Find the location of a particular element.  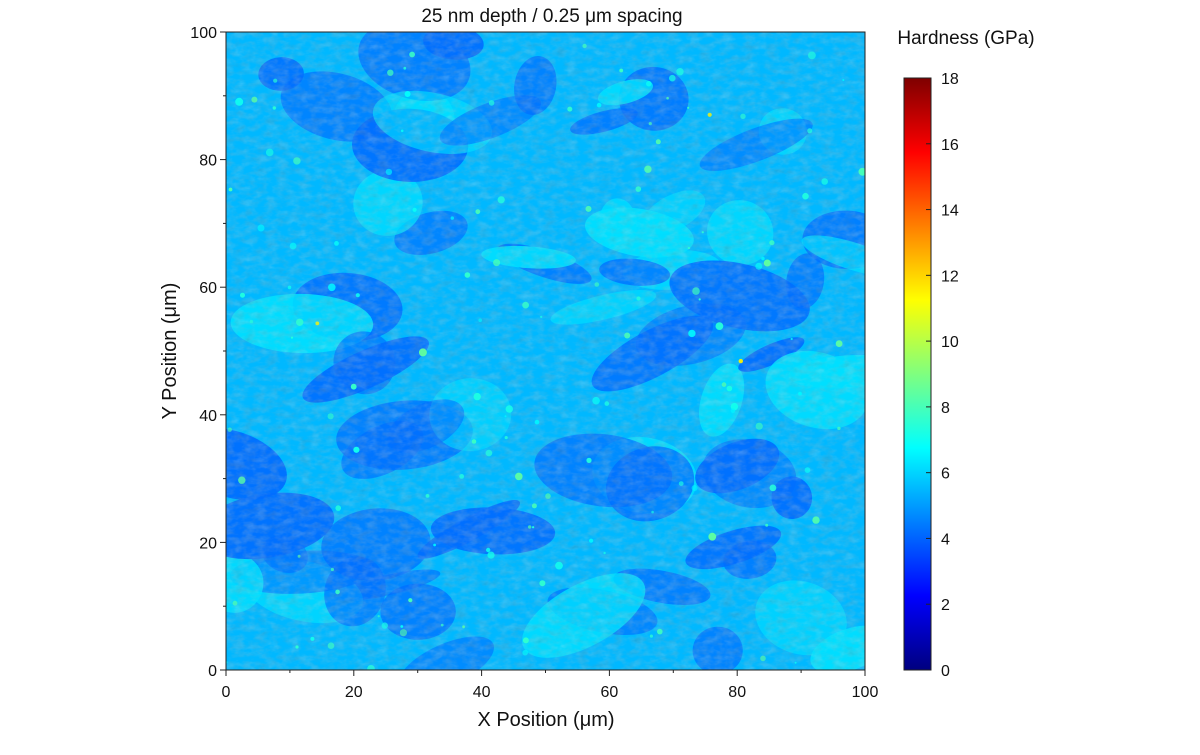

colorbar-tick-label: 2 is located at coordinates (945, 605).